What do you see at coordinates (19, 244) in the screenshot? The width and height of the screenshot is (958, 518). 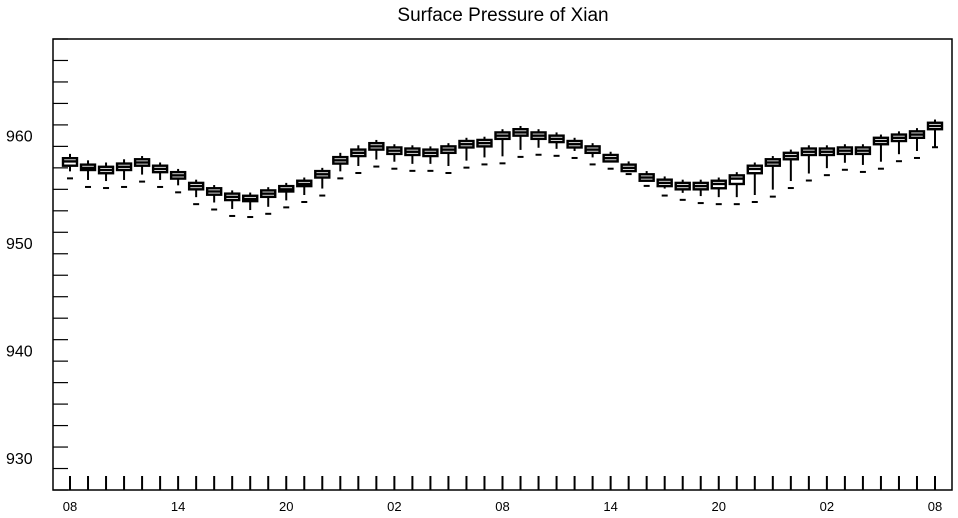 I see `y-tick-label: 950` at bounding box center [19, 244].